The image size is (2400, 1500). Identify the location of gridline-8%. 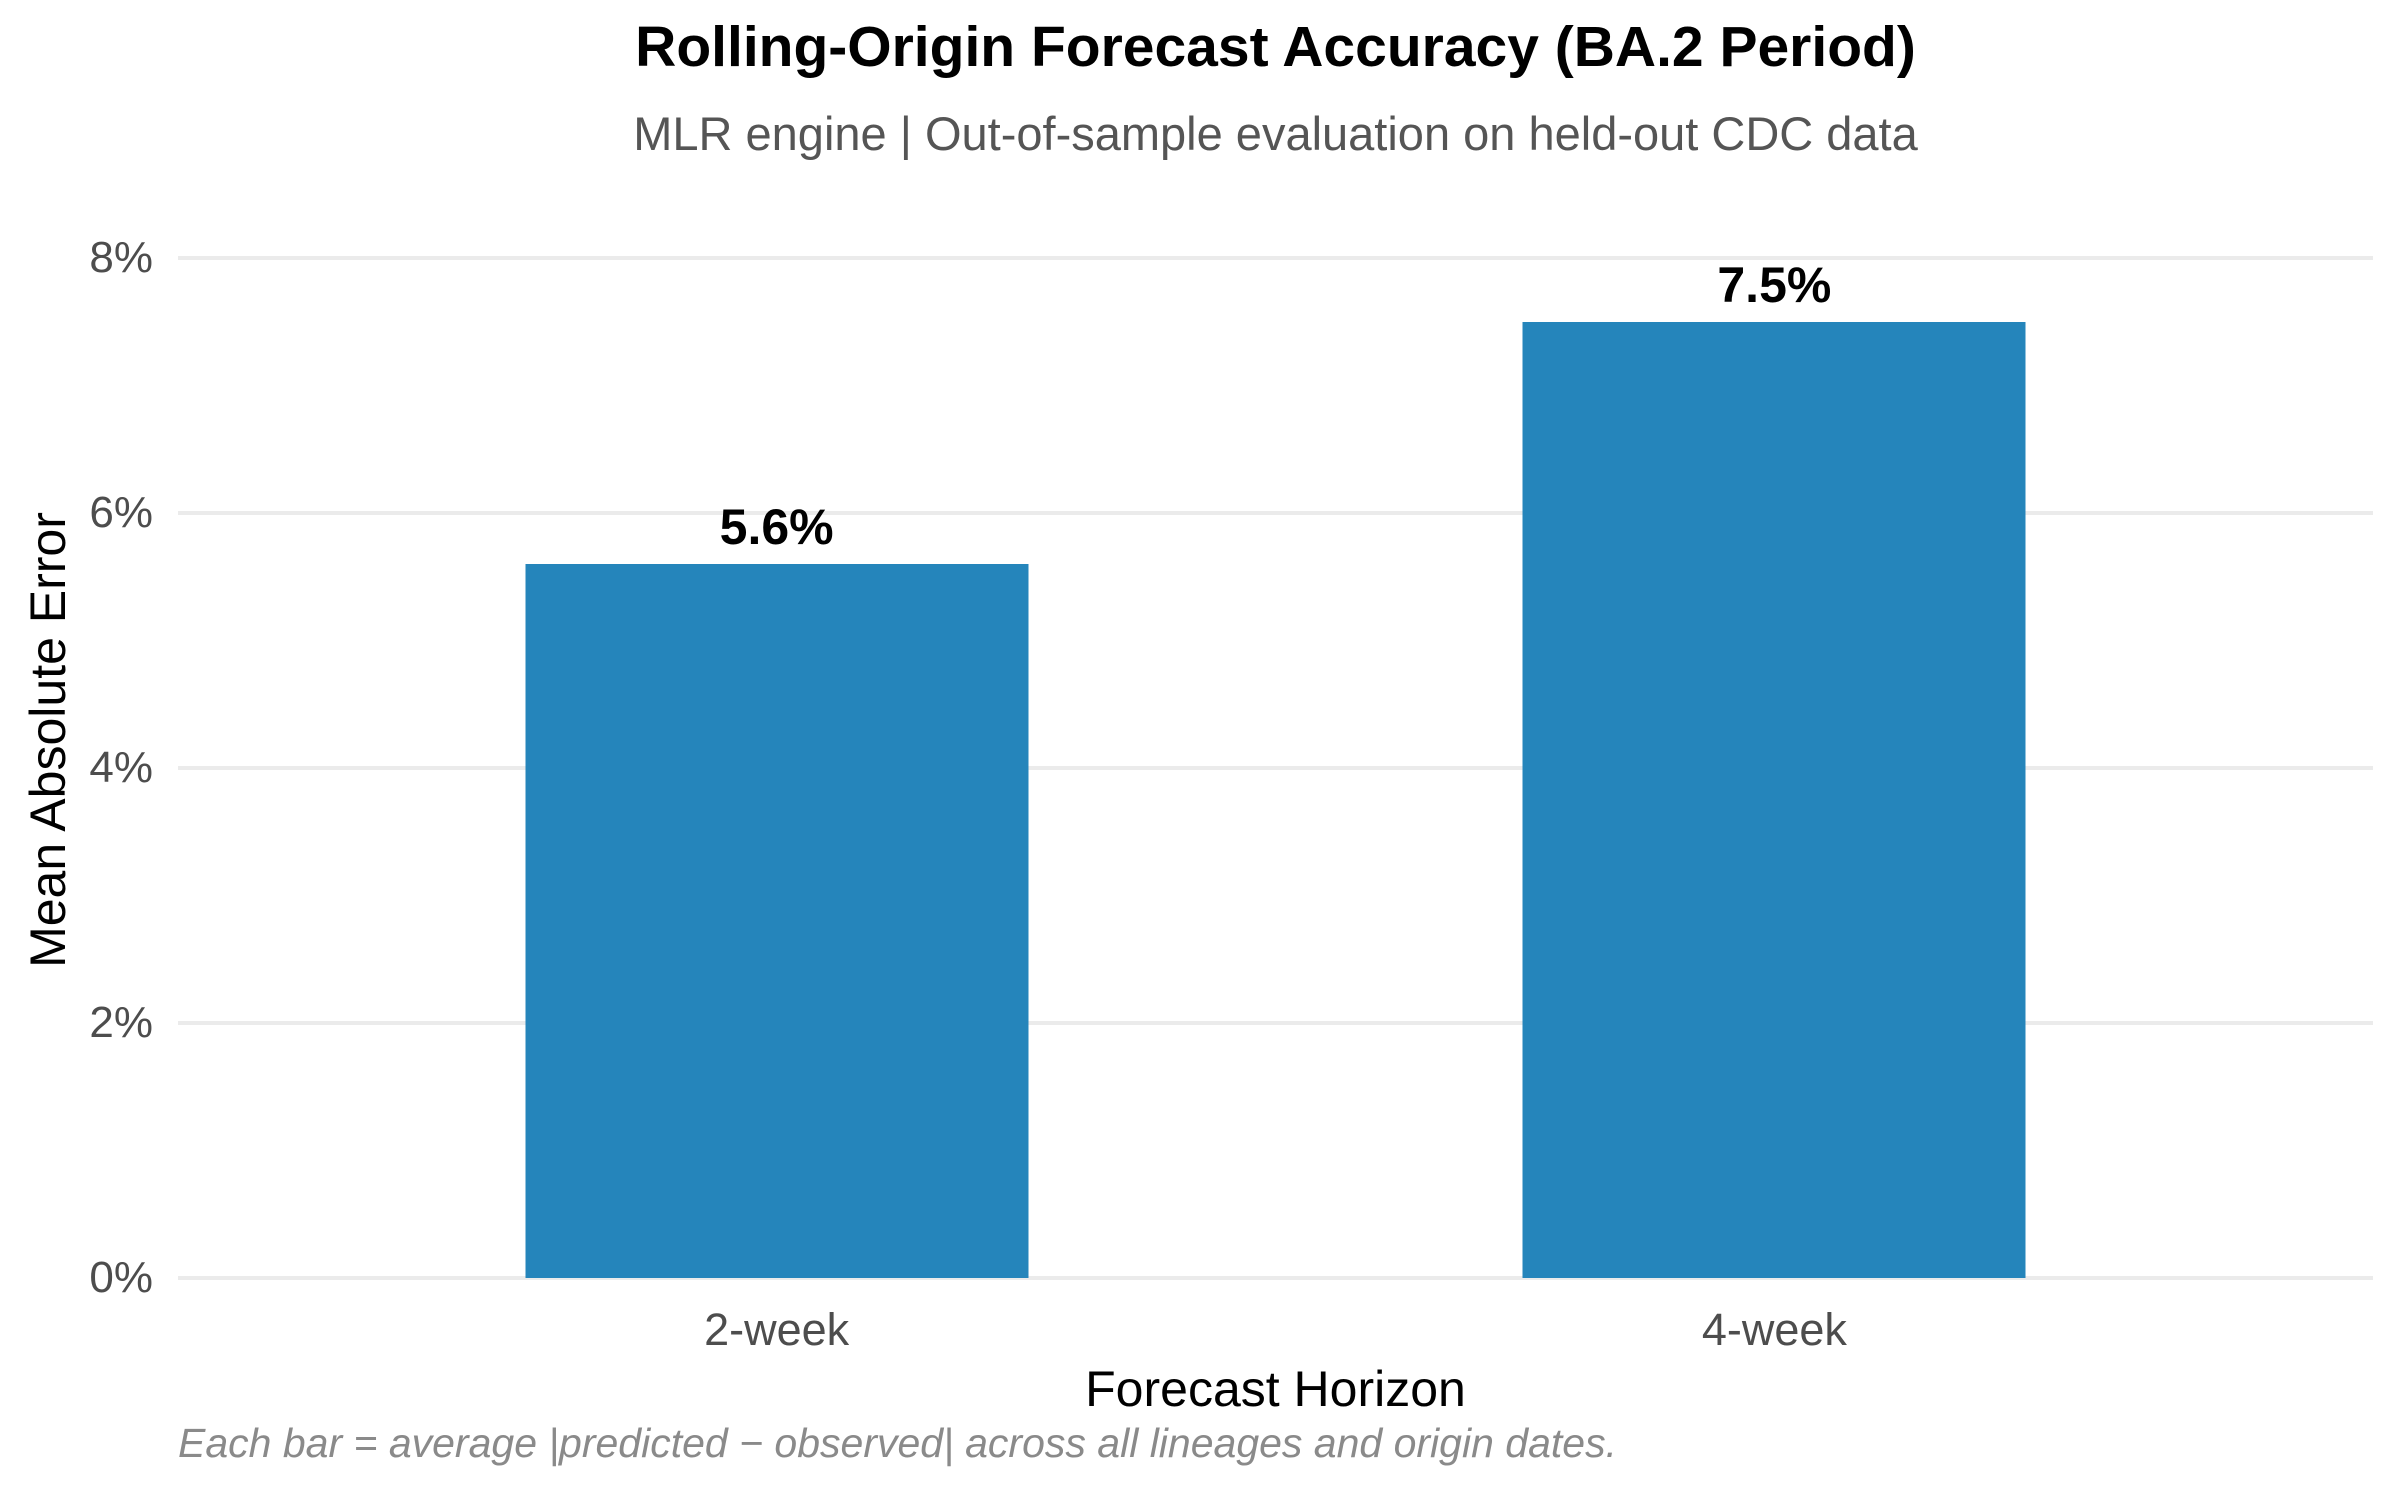
(1275, 258).